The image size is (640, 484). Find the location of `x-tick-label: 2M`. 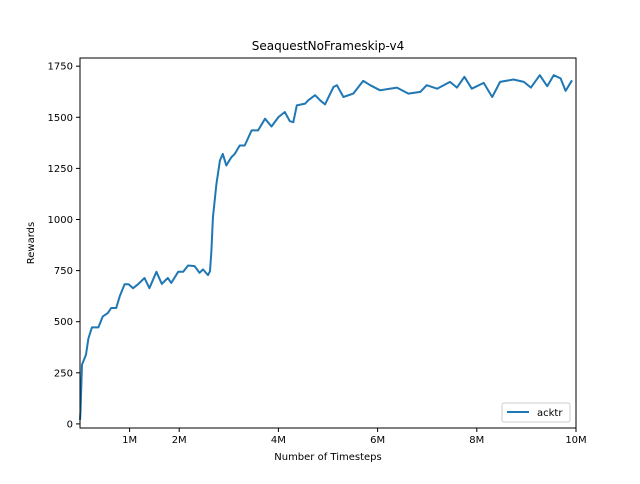

x-tick-label: 2M is located at coordinates (179, 440).